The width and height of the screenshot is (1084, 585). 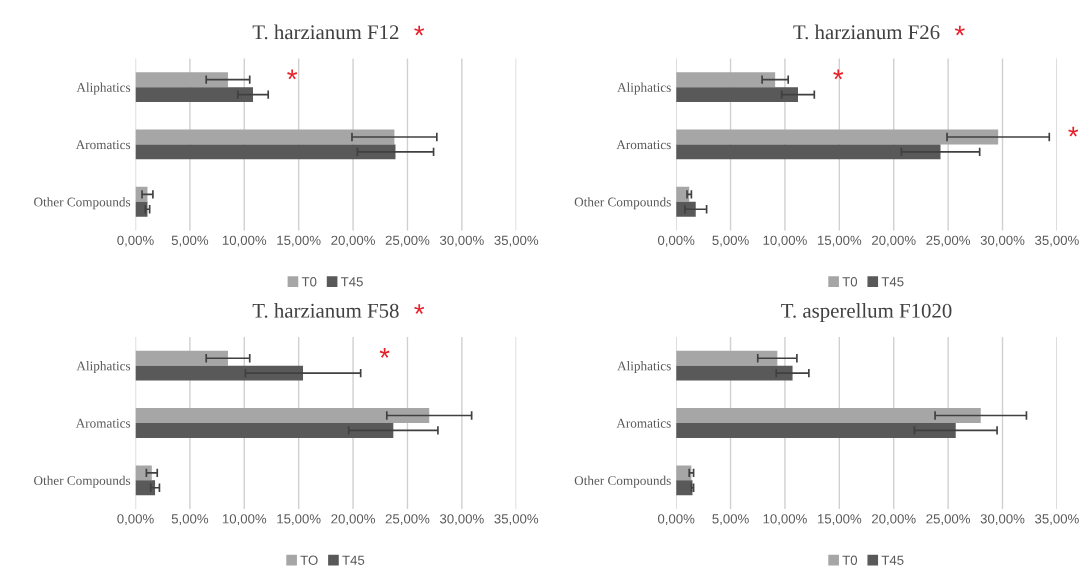 What do you see at coordinates (325, 32) in the screenshot?
I see `chart-title: T. harzianum F12` at bounding box center [325, 32].